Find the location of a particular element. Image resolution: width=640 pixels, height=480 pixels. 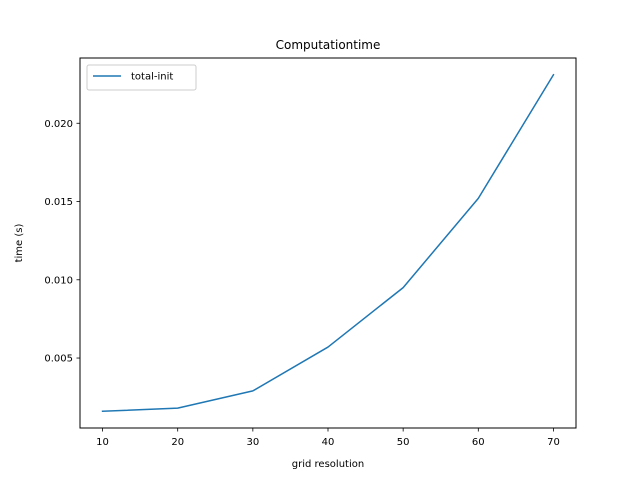

y-tick-label: 0.010 is located at coordinates (58, 280).